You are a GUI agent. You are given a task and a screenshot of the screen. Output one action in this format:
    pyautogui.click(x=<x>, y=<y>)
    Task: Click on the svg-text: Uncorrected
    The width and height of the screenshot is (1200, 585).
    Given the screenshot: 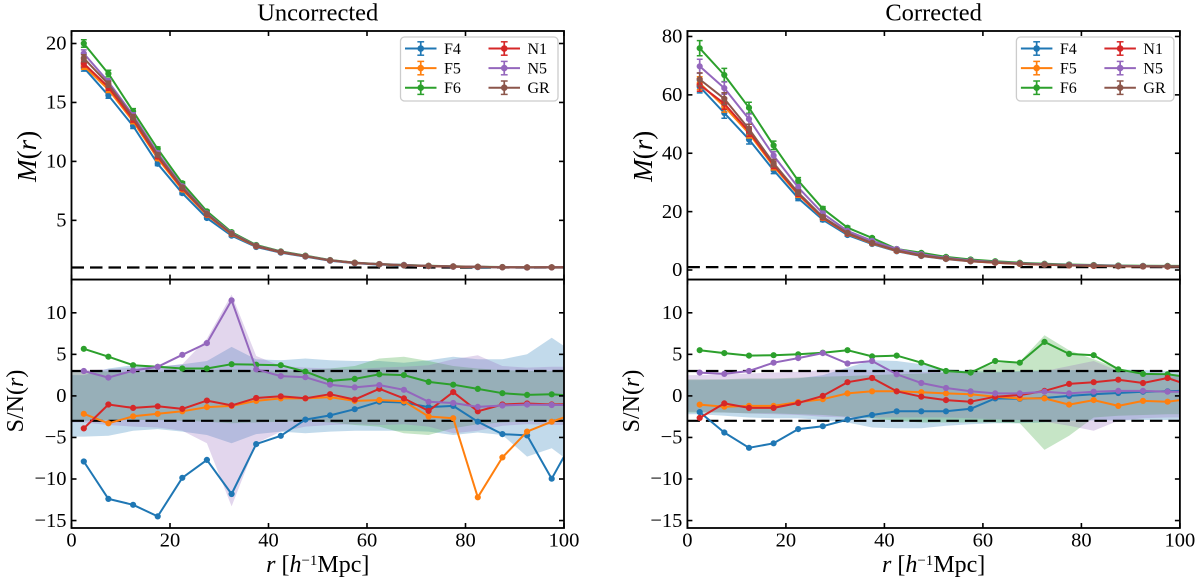 What is the action you would take?
    pyautogui.click(x=317, y=13)
    